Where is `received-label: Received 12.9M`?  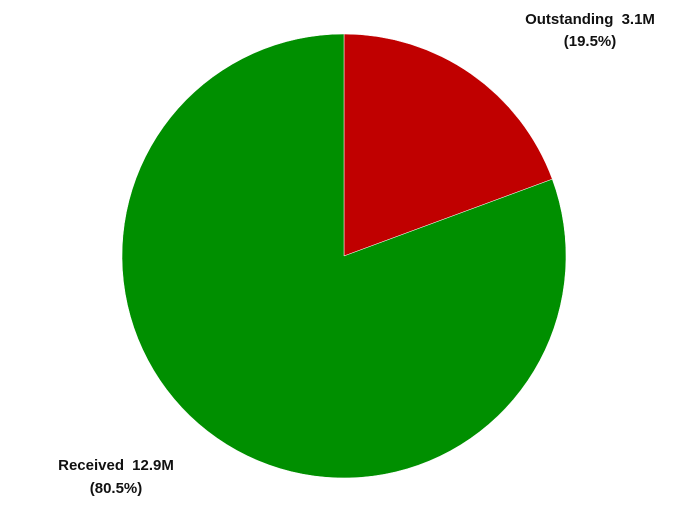 received-label: Received 12.9M is located at coordinates (116, 465).